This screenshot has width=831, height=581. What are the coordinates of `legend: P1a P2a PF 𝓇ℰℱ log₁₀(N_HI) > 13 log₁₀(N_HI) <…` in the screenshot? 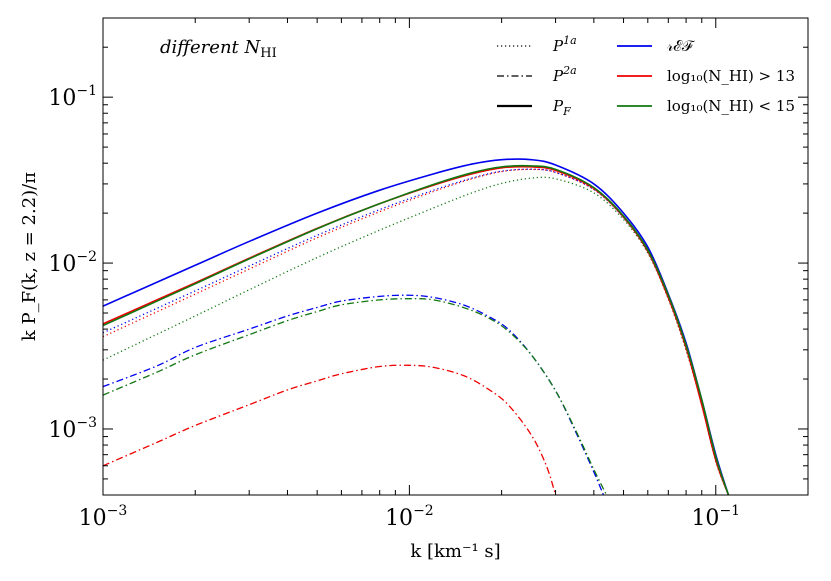 It's located at (646, 76).